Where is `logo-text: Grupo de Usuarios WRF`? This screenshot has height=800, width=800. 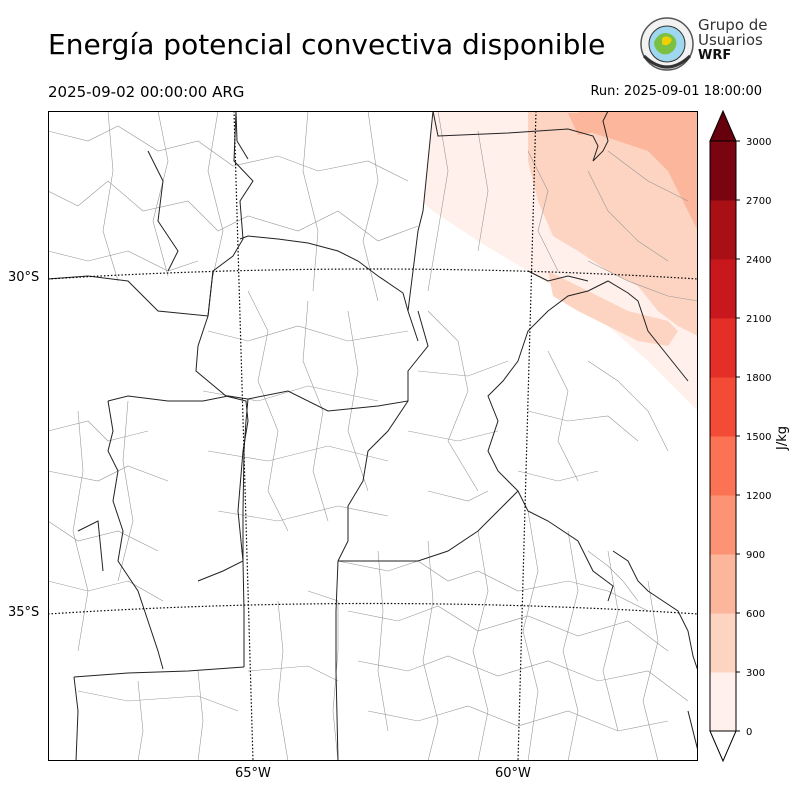
logo-text: Grupo de Usuarios WRF is located at coordinates (733, 40).